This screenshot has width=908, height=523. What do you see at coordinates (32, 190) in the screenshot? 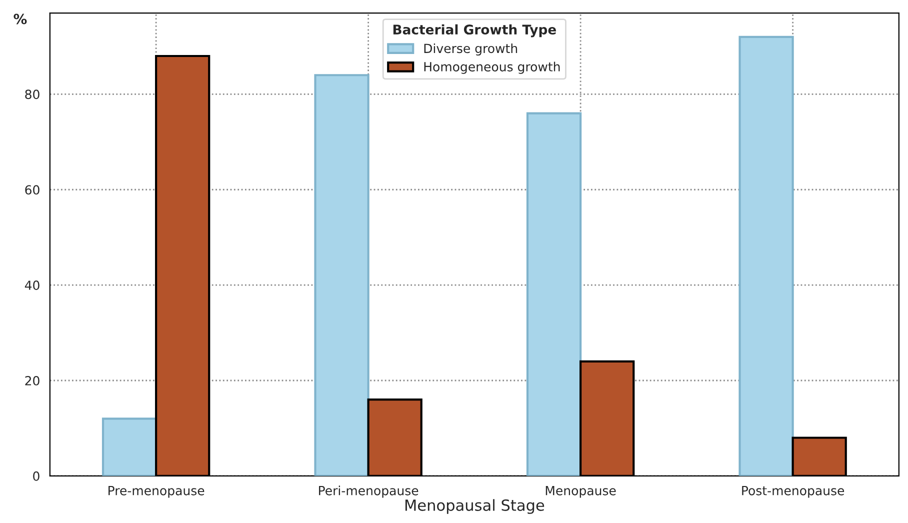
I see `y-tick-label: 60` at bounding box center [32, 190].